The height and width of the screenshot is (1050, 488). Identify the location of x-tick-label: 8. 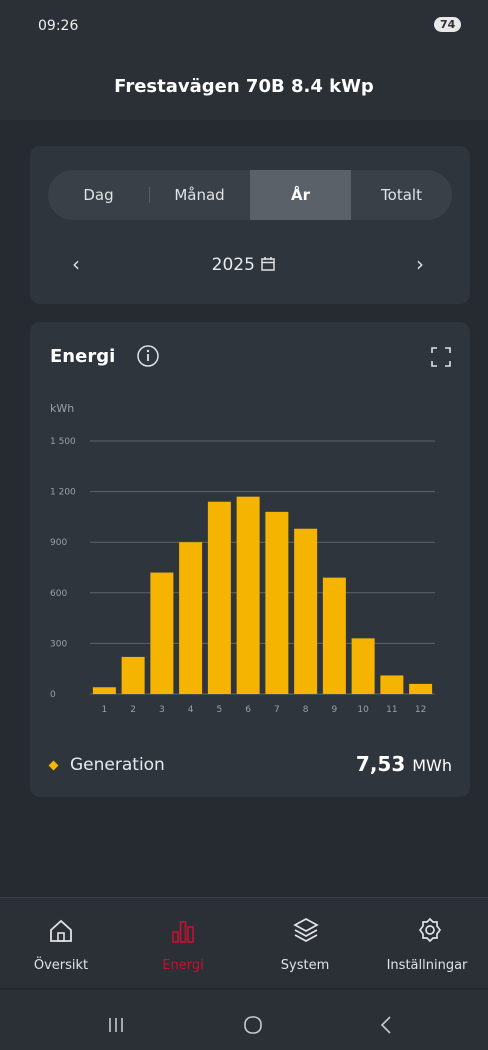
(306, 710).